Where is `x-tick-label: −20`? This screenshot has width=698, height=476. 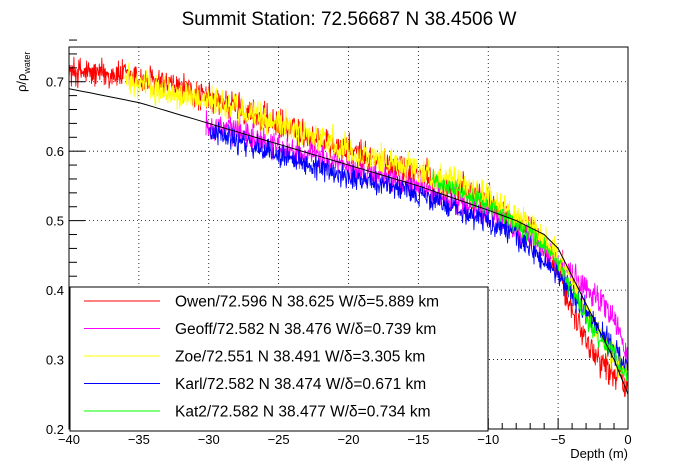 x-tick-label: −20 is located at coordinates (348, 439).